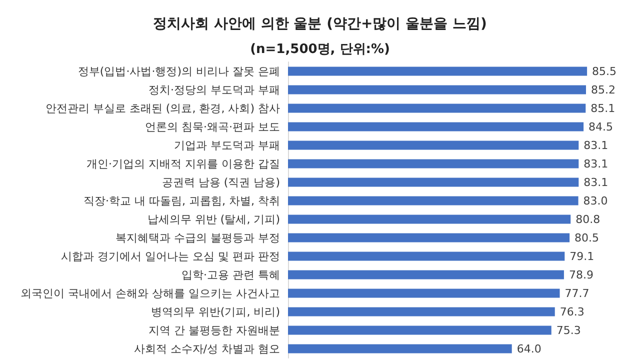  What do you see at coordinates (568, 330) in the screenshot?
I see `data-label: 75.3` at bounding box center [568, 330].